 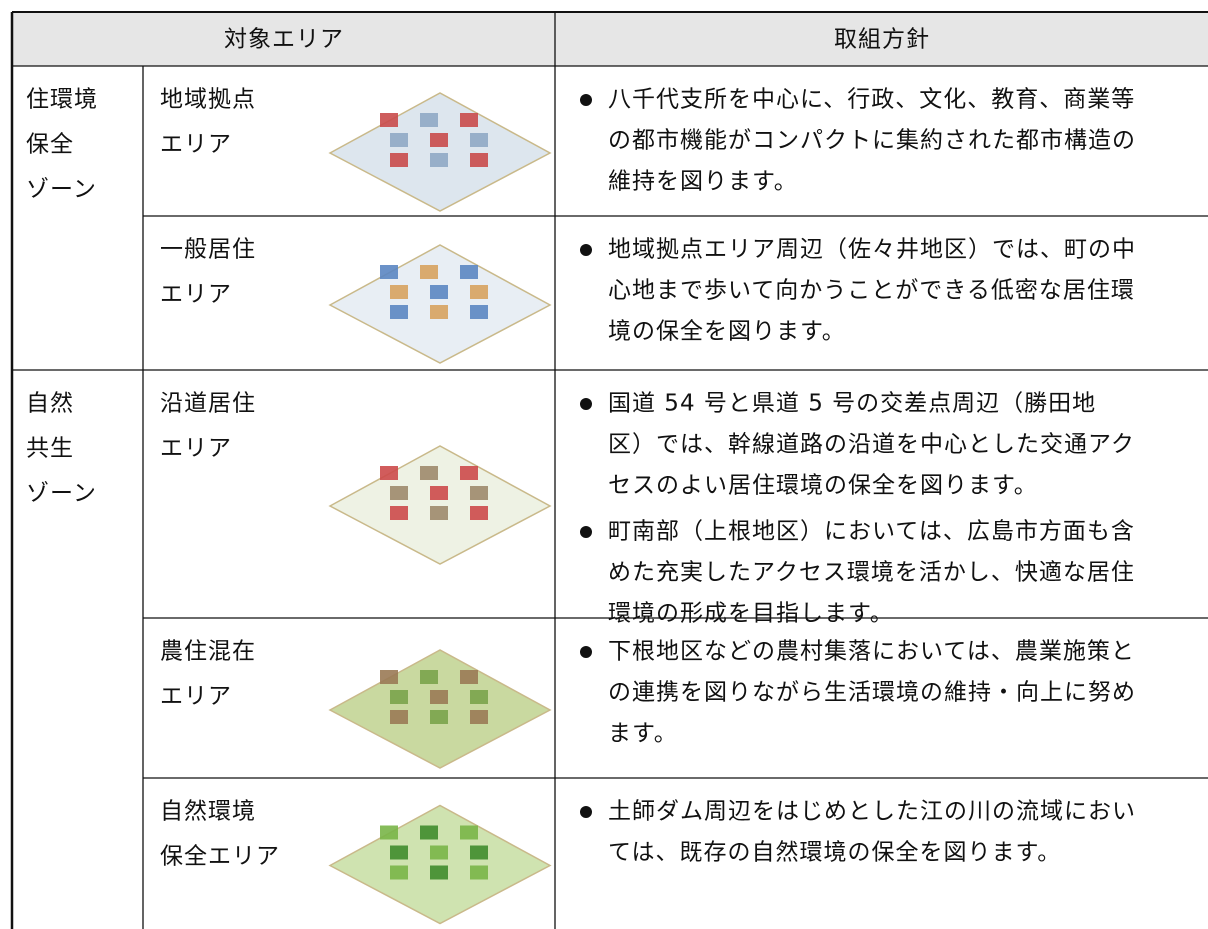 I want to click on area-name: 一般居住, so click(x=208, y=250).